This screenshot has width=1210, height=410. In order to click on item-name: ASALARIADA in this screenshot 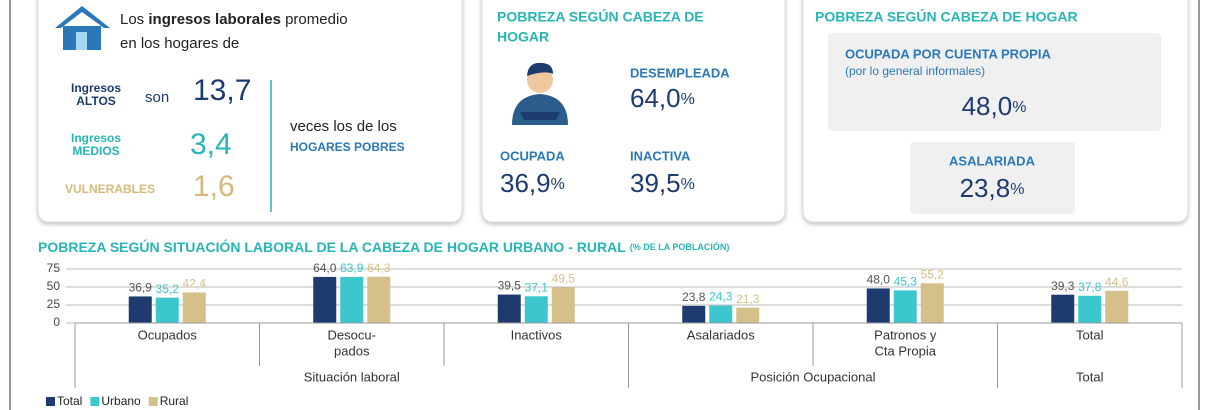, I will do `click(992, 160)`.